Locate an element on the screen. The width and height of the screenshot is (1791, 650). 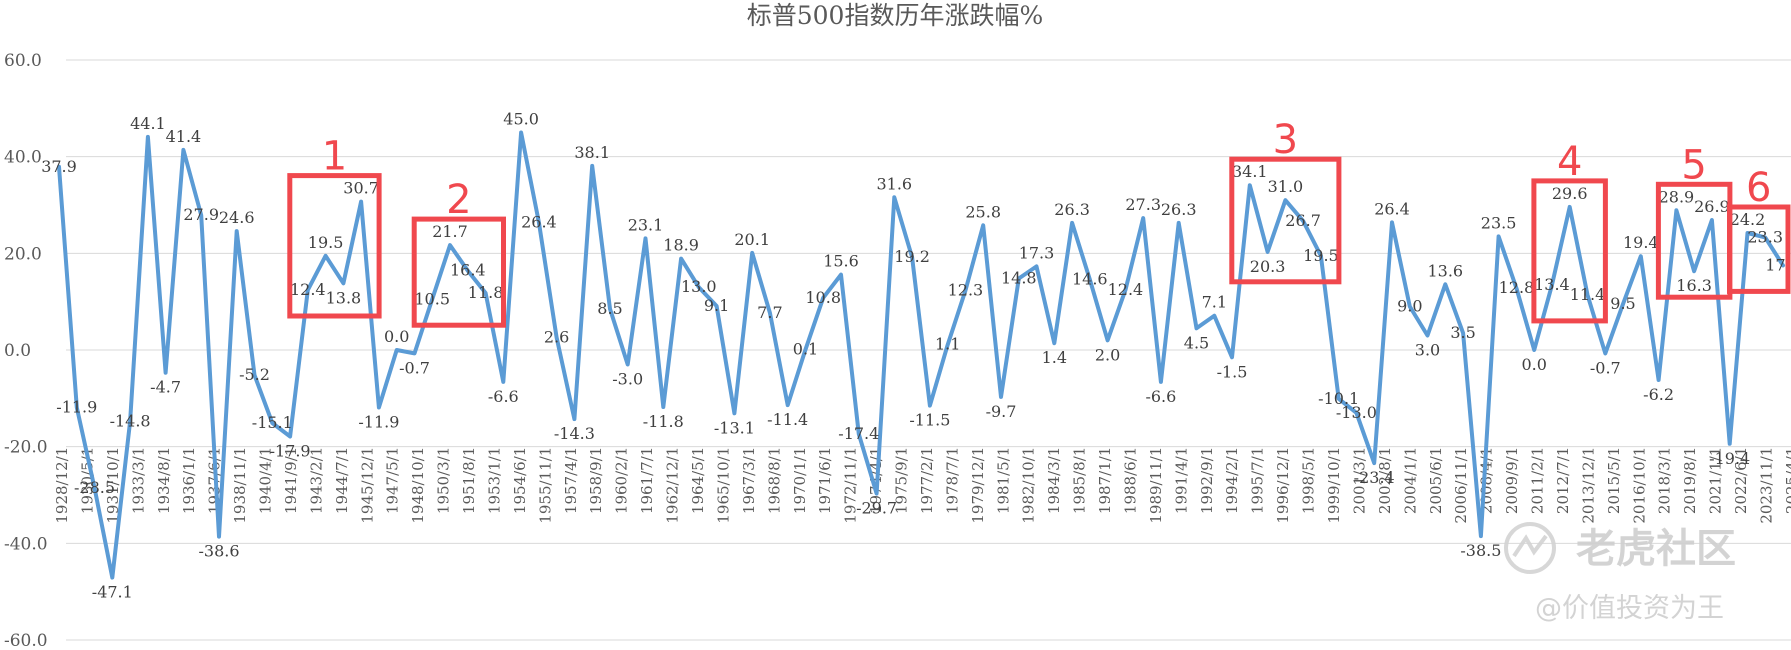
chart-title: 标普500指数历年涨跌幅% is located at coordinates (895, 15).